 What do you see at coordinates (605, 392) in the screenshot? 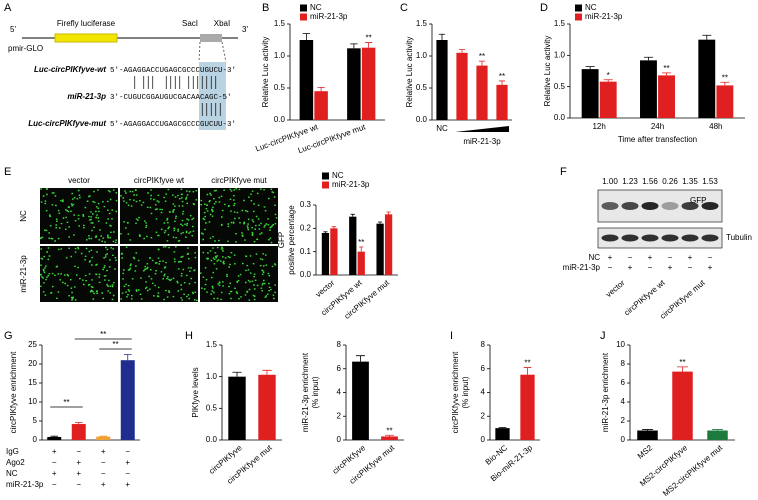
I see `y-axis-label: miR-21-3p enrichment` at bounding box center [605, 392].